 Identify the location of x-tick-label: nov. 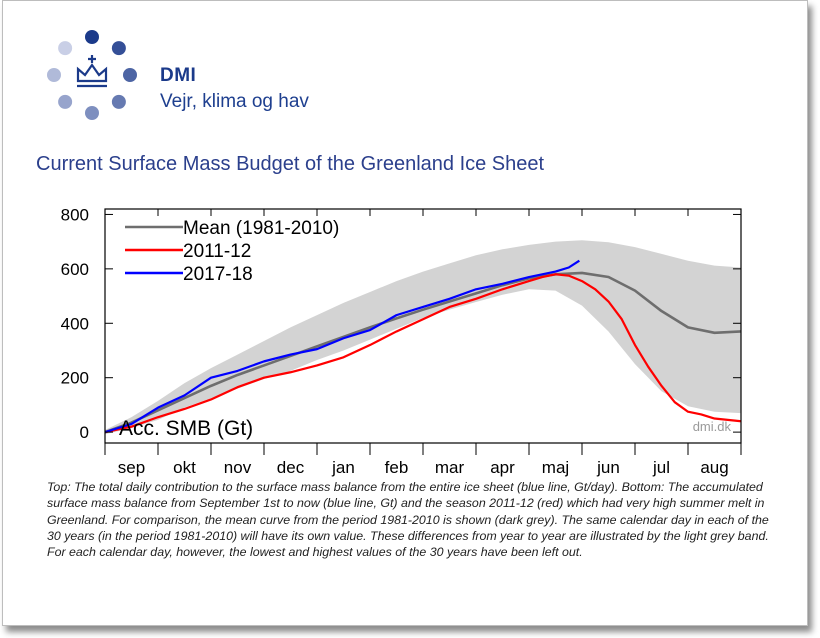
(238, 467).